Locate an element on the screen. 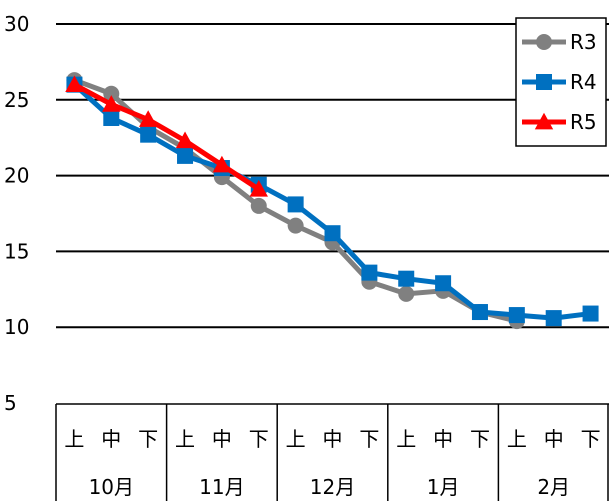 This screenshot has height=501, width=609. y-tick-label: 10 is located at coordinates (16, 327).